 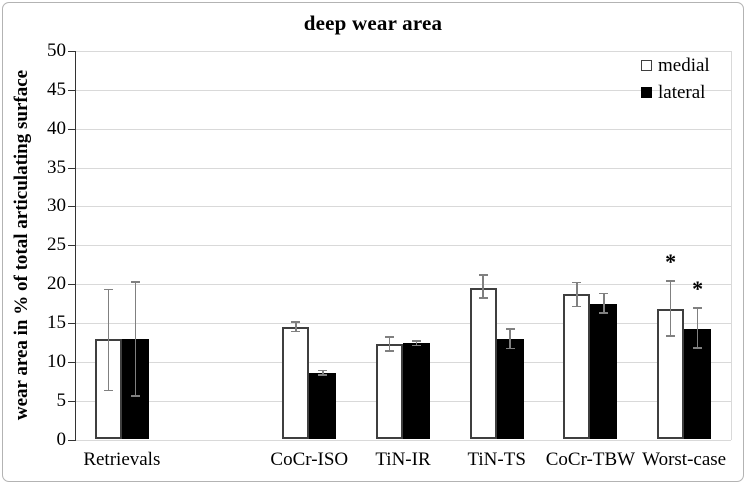 What do you see at coordinates (56, 206) in the screenshot?
I see `y-axis-tick-label: 30` at bounding box center [56, 206].